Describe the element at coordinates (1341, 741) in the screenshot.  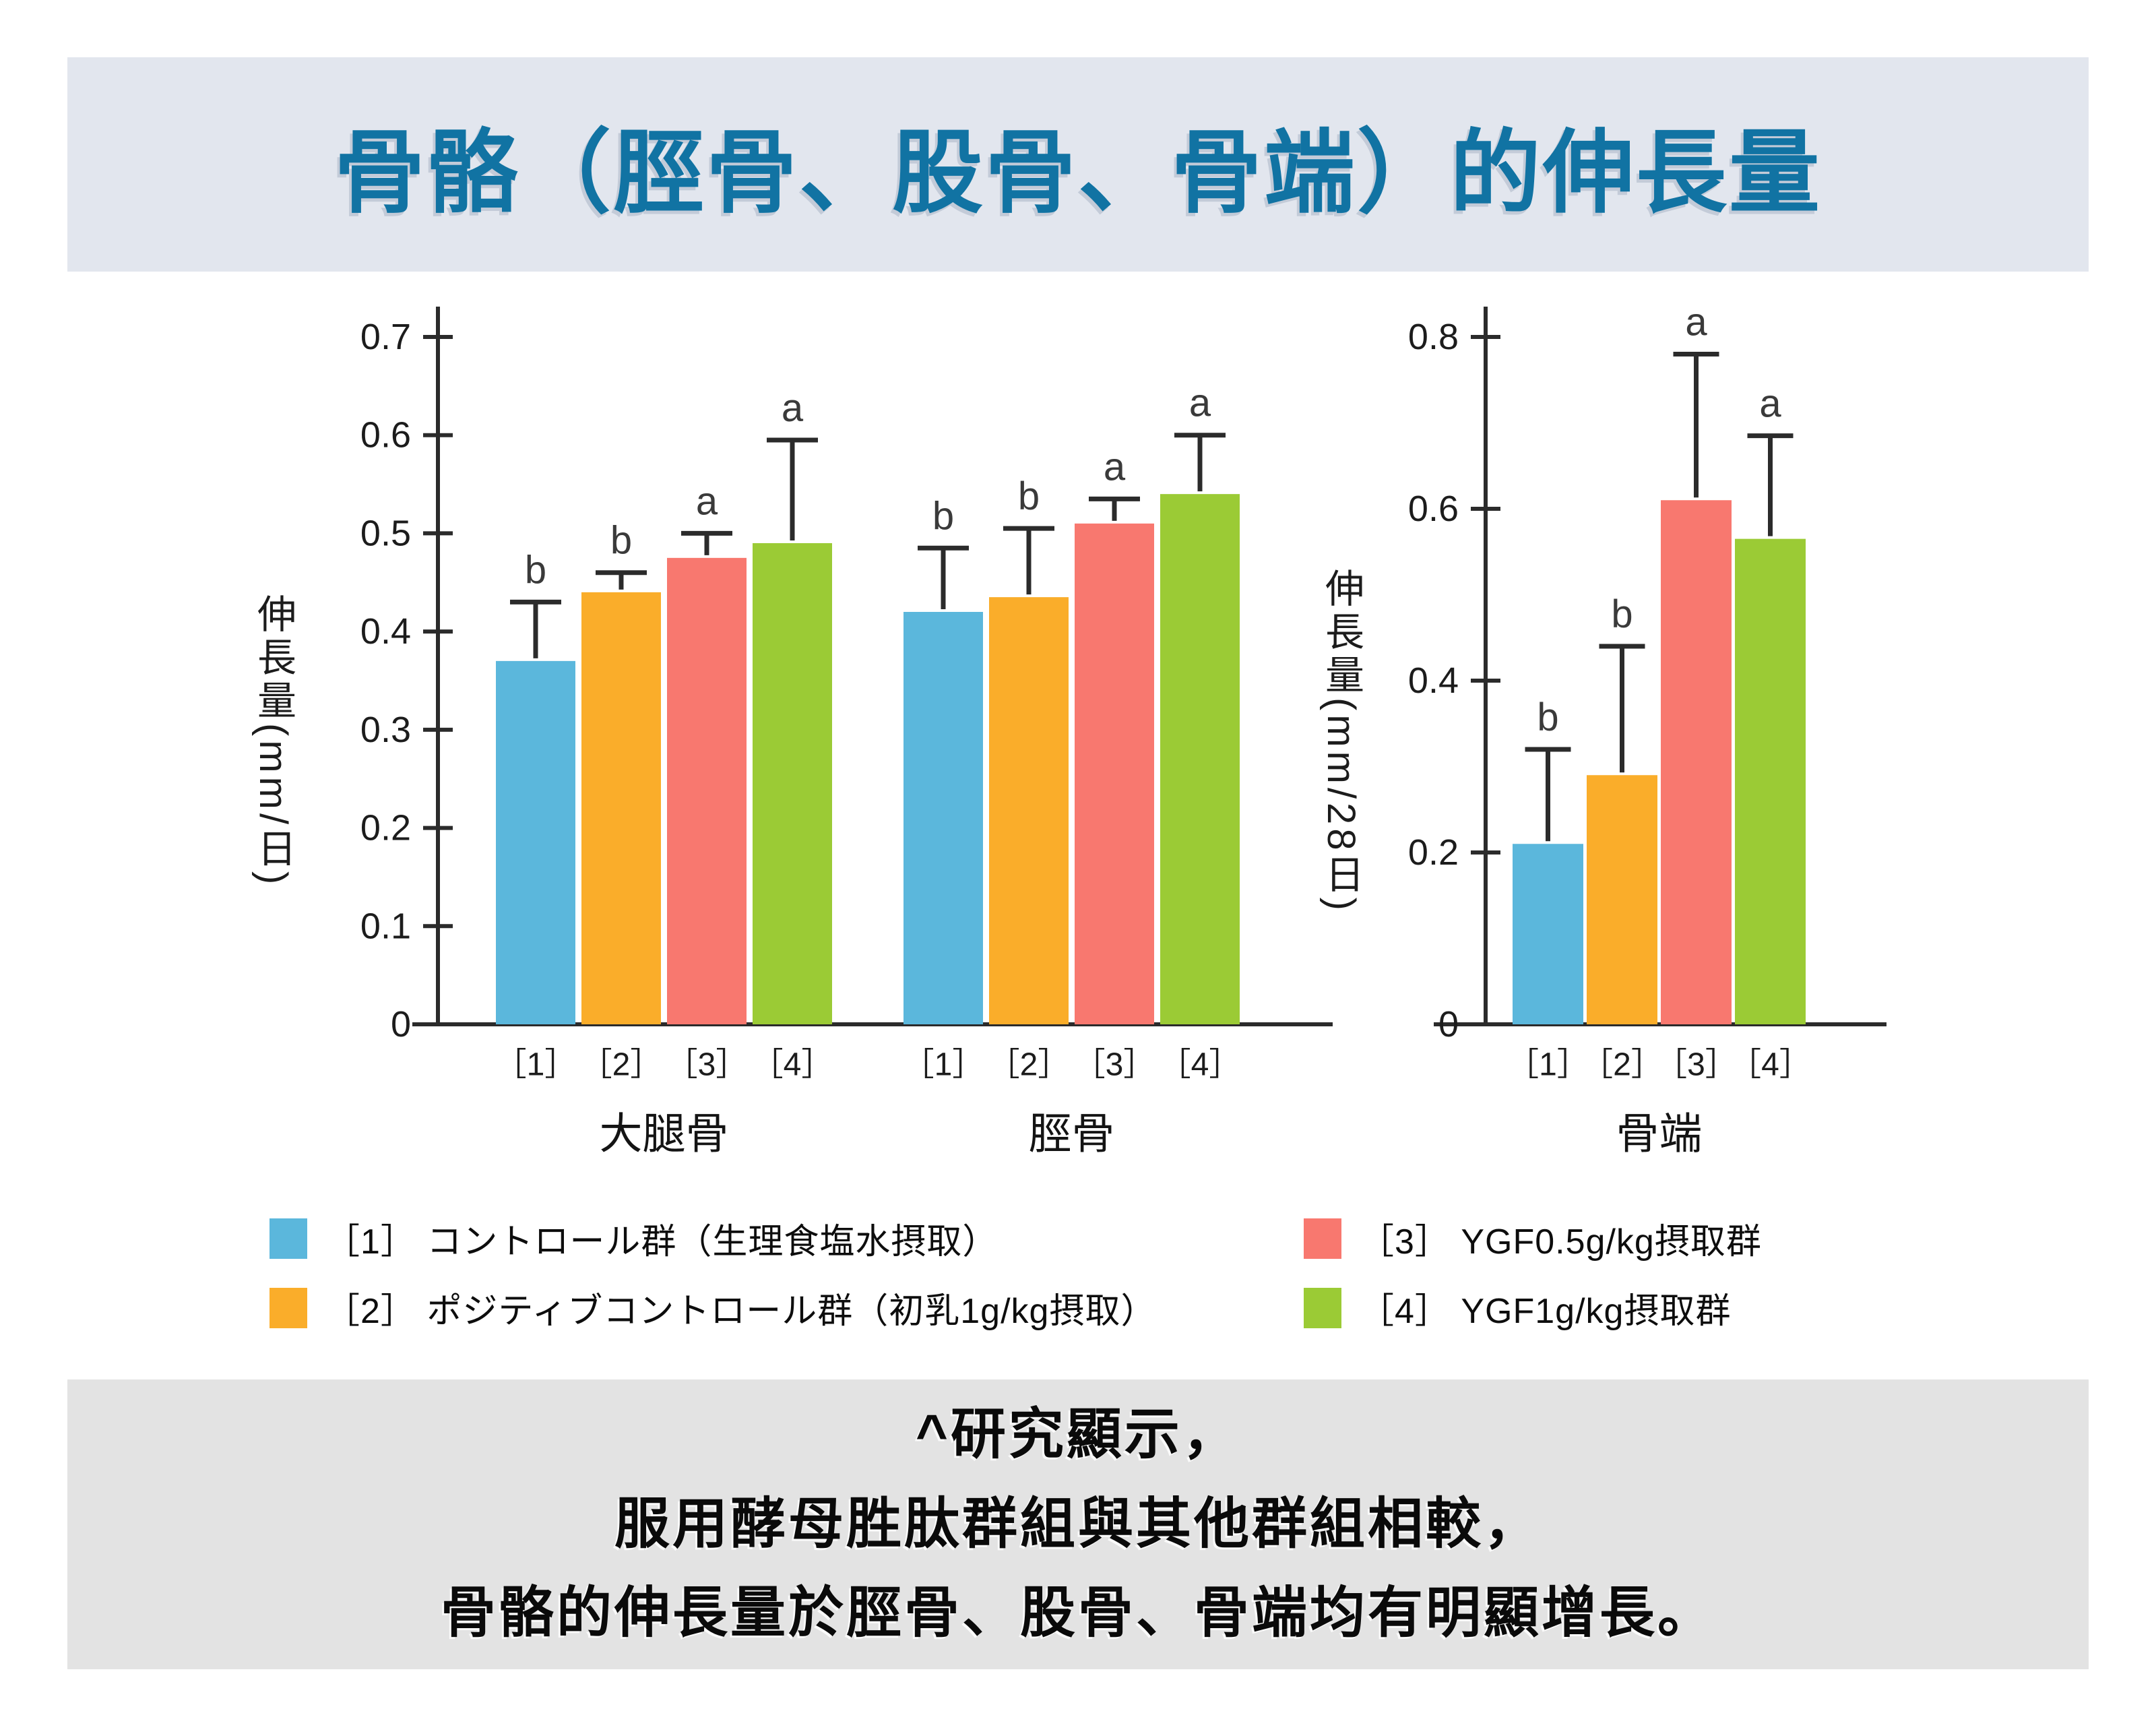
I see `y-axis-label-right: 伸長量(mm/28日)` at that location.